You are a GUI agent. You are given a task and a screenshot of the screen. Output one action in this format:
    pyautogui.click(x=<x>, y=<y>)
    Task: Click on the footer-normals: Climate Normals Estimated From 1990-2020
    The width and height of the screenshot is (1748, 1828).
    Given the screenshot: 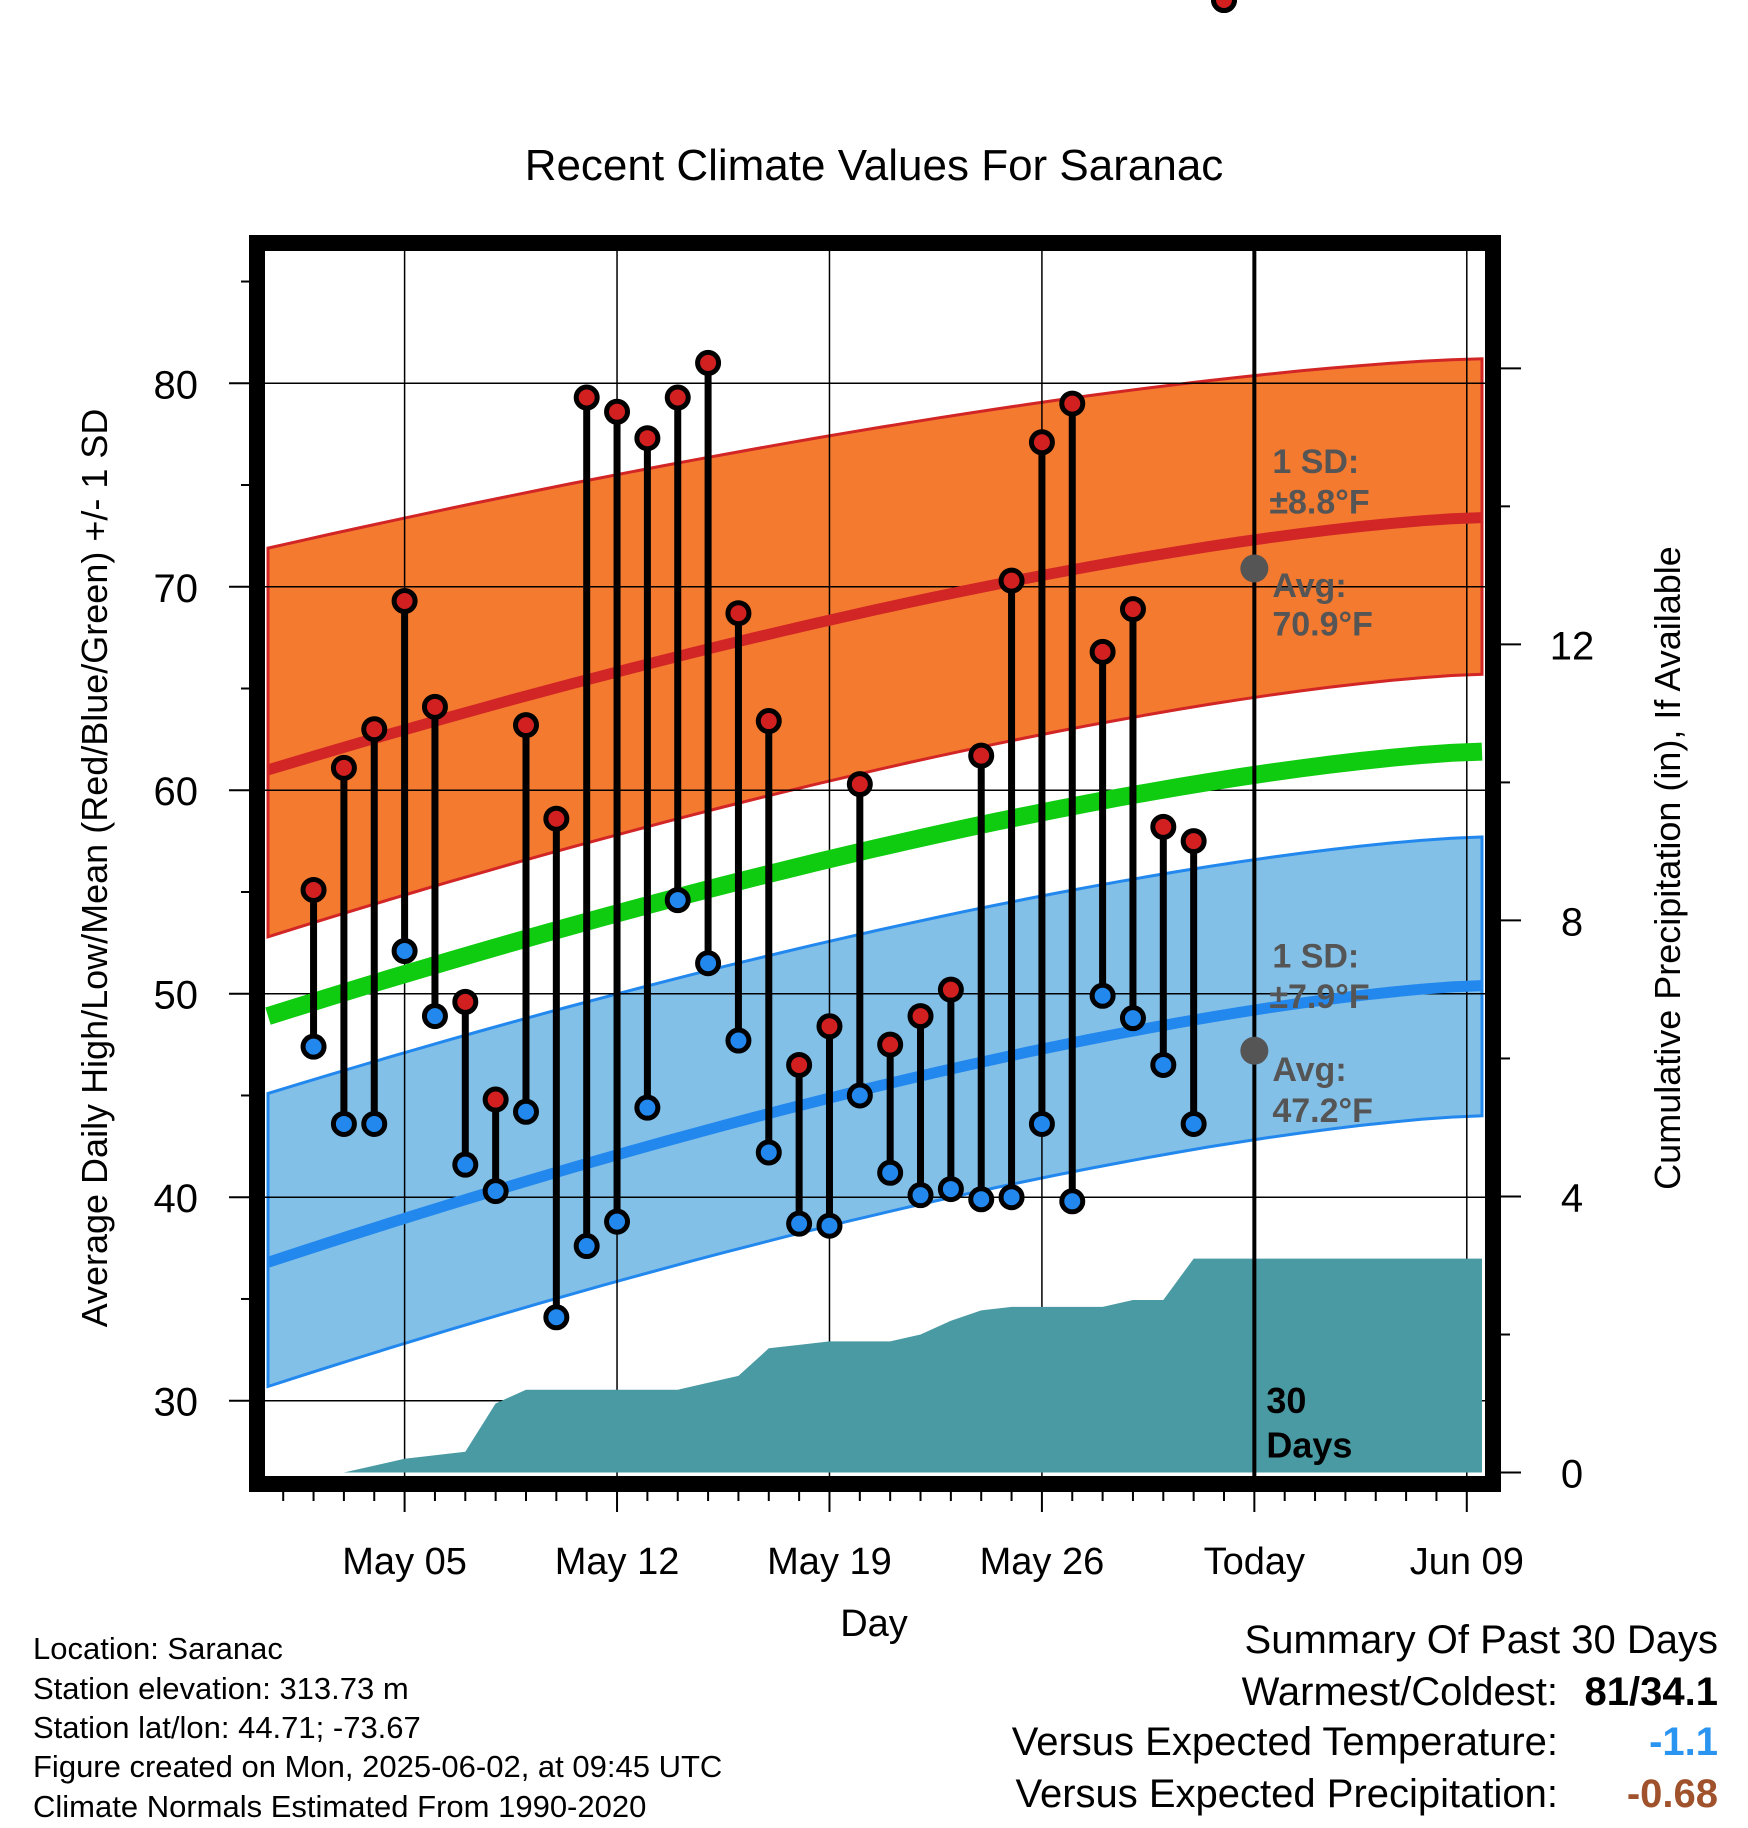 What is the action you would take?
    pyautogui.click(x=340, y=1806)
    